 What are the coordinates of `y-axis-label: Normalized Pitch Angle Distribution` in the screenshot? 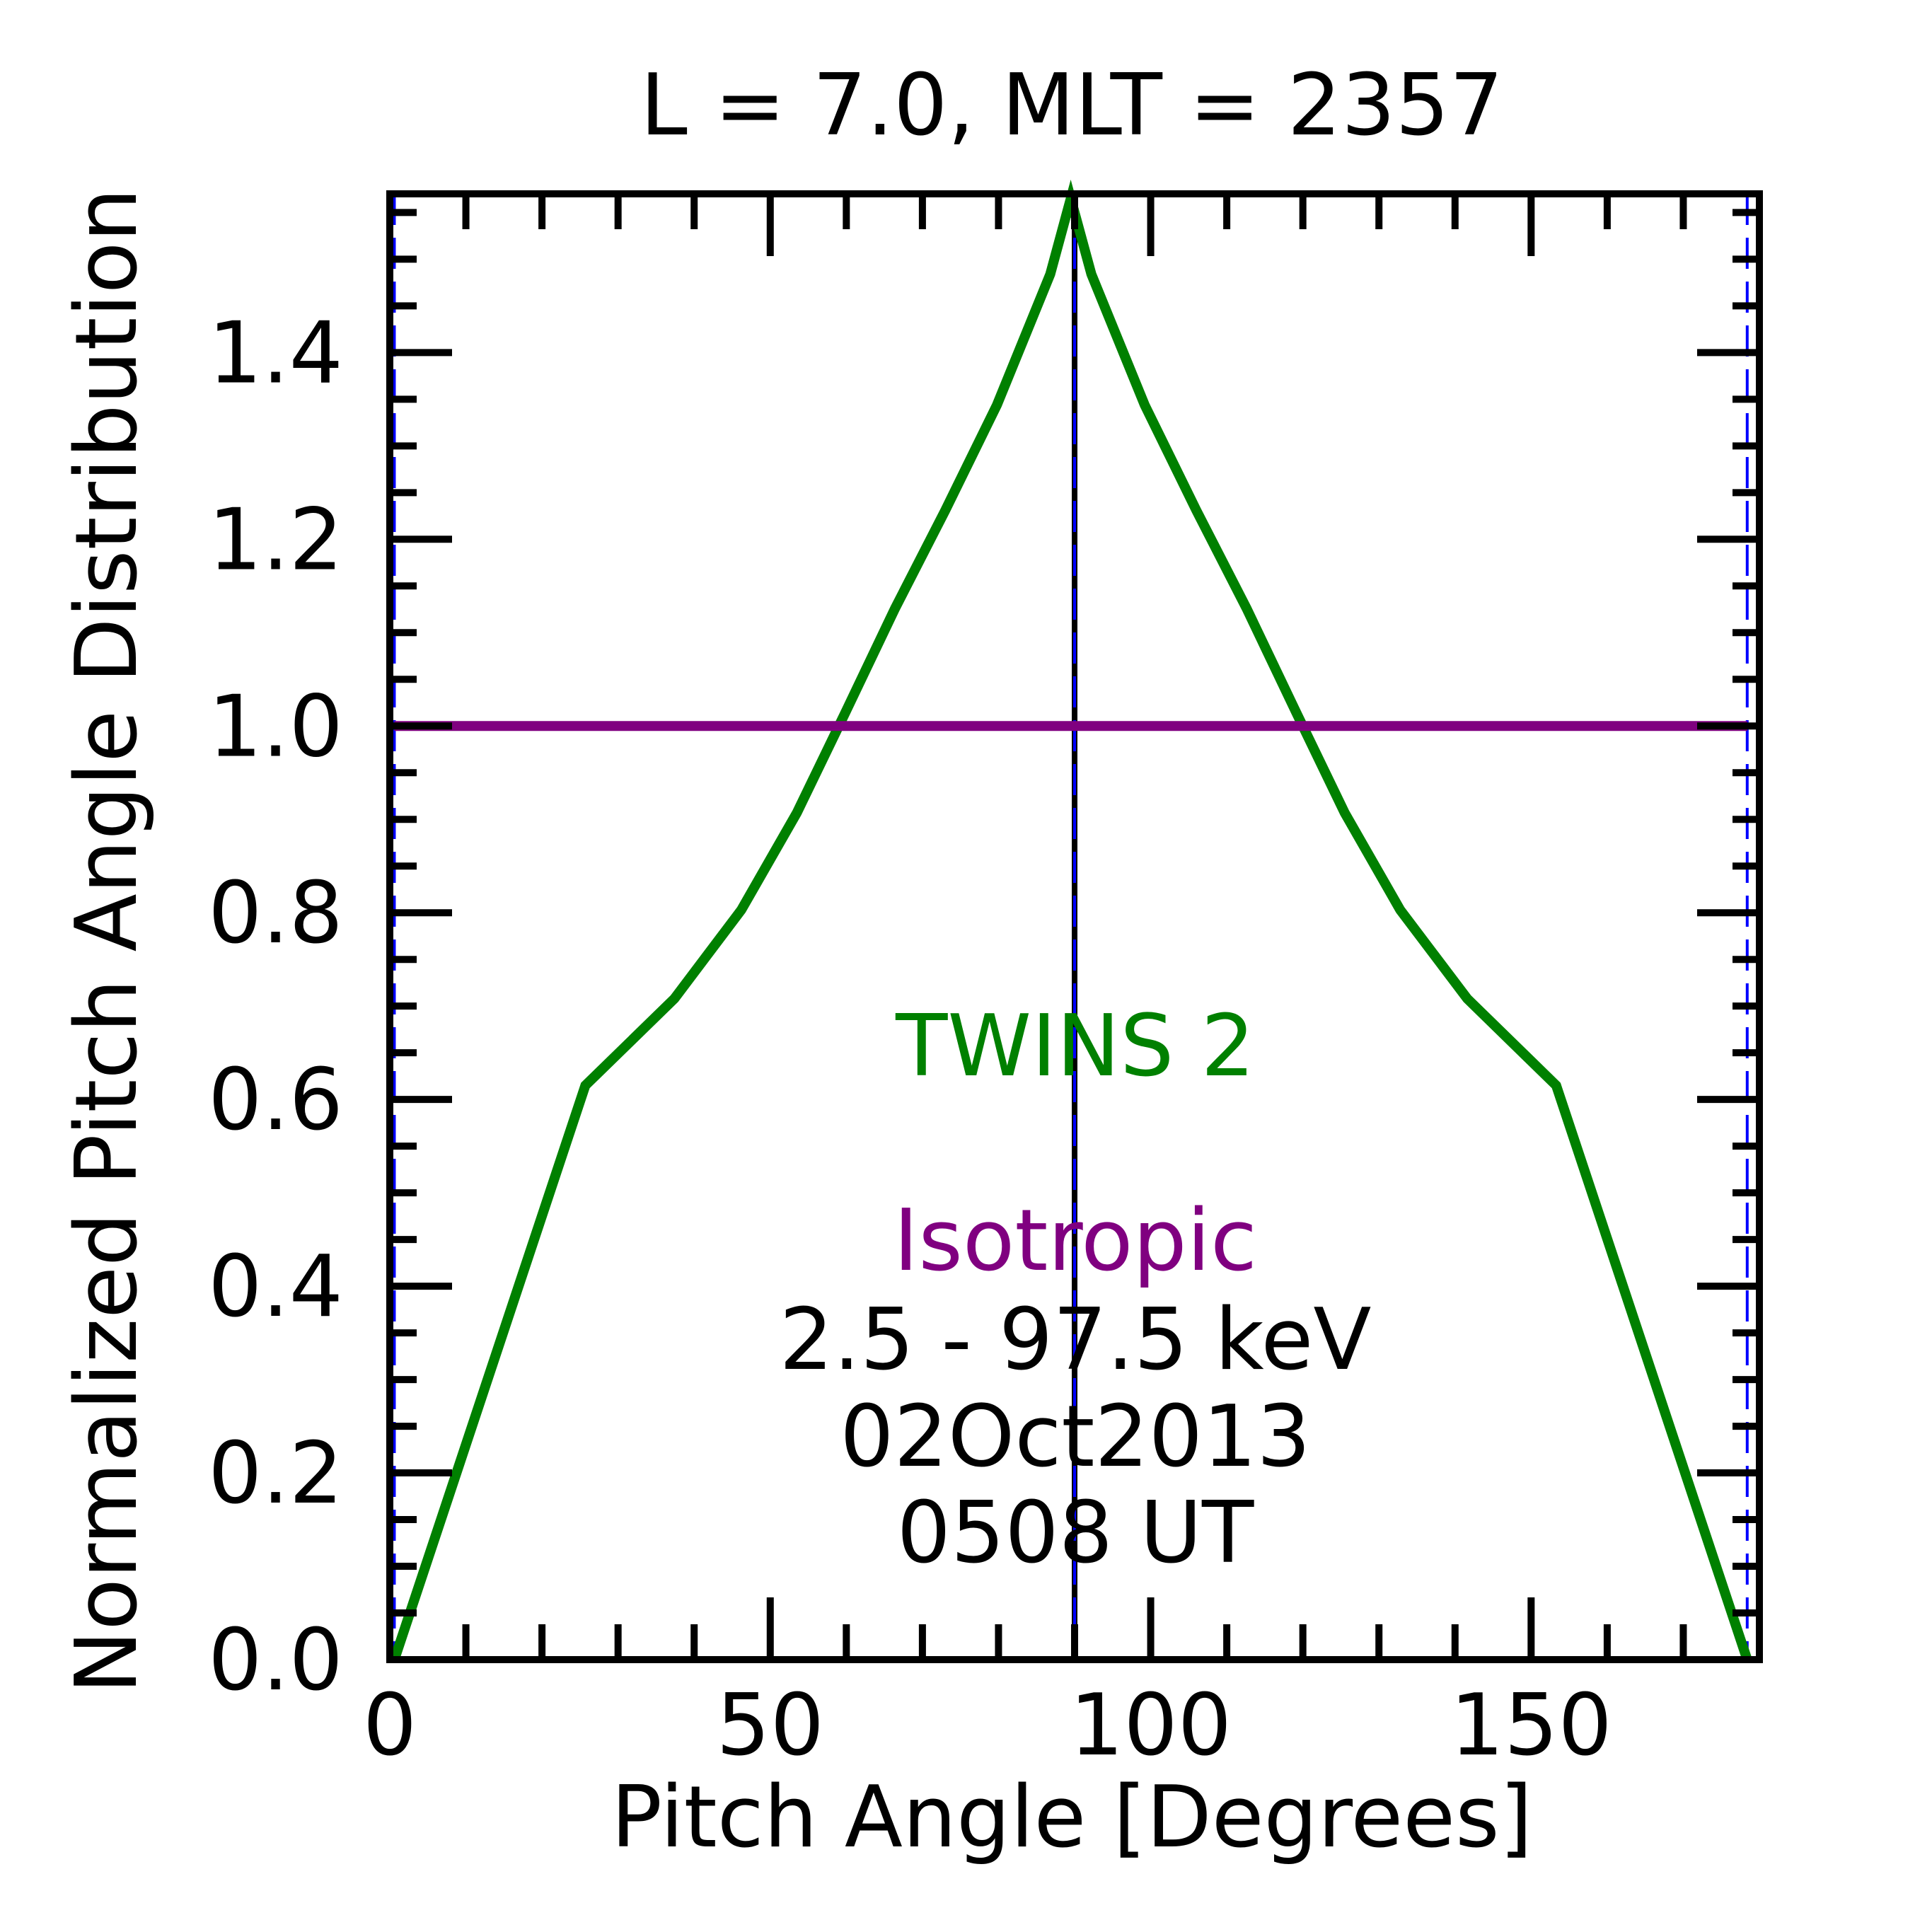 It's located at (107, 941).